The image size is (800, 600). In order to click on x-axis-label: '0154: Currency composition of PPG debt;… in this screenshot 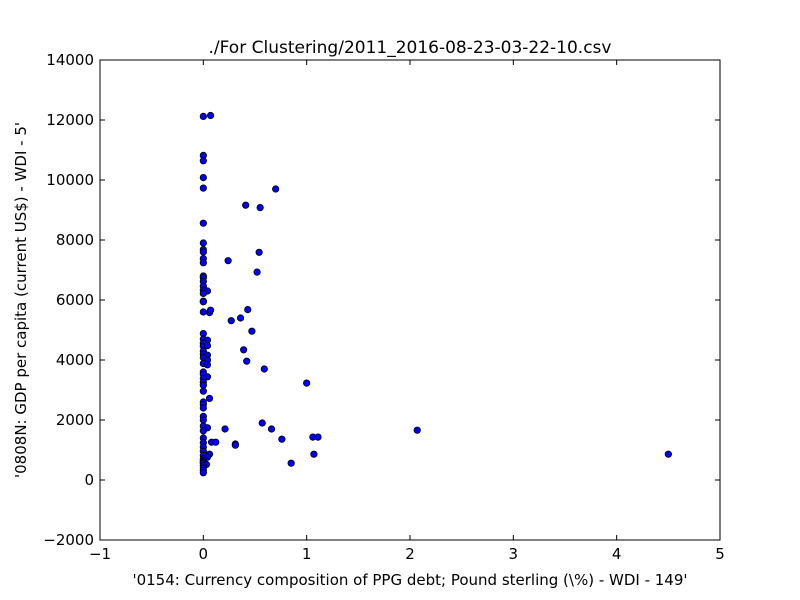, I will do `click(409, 580)`.